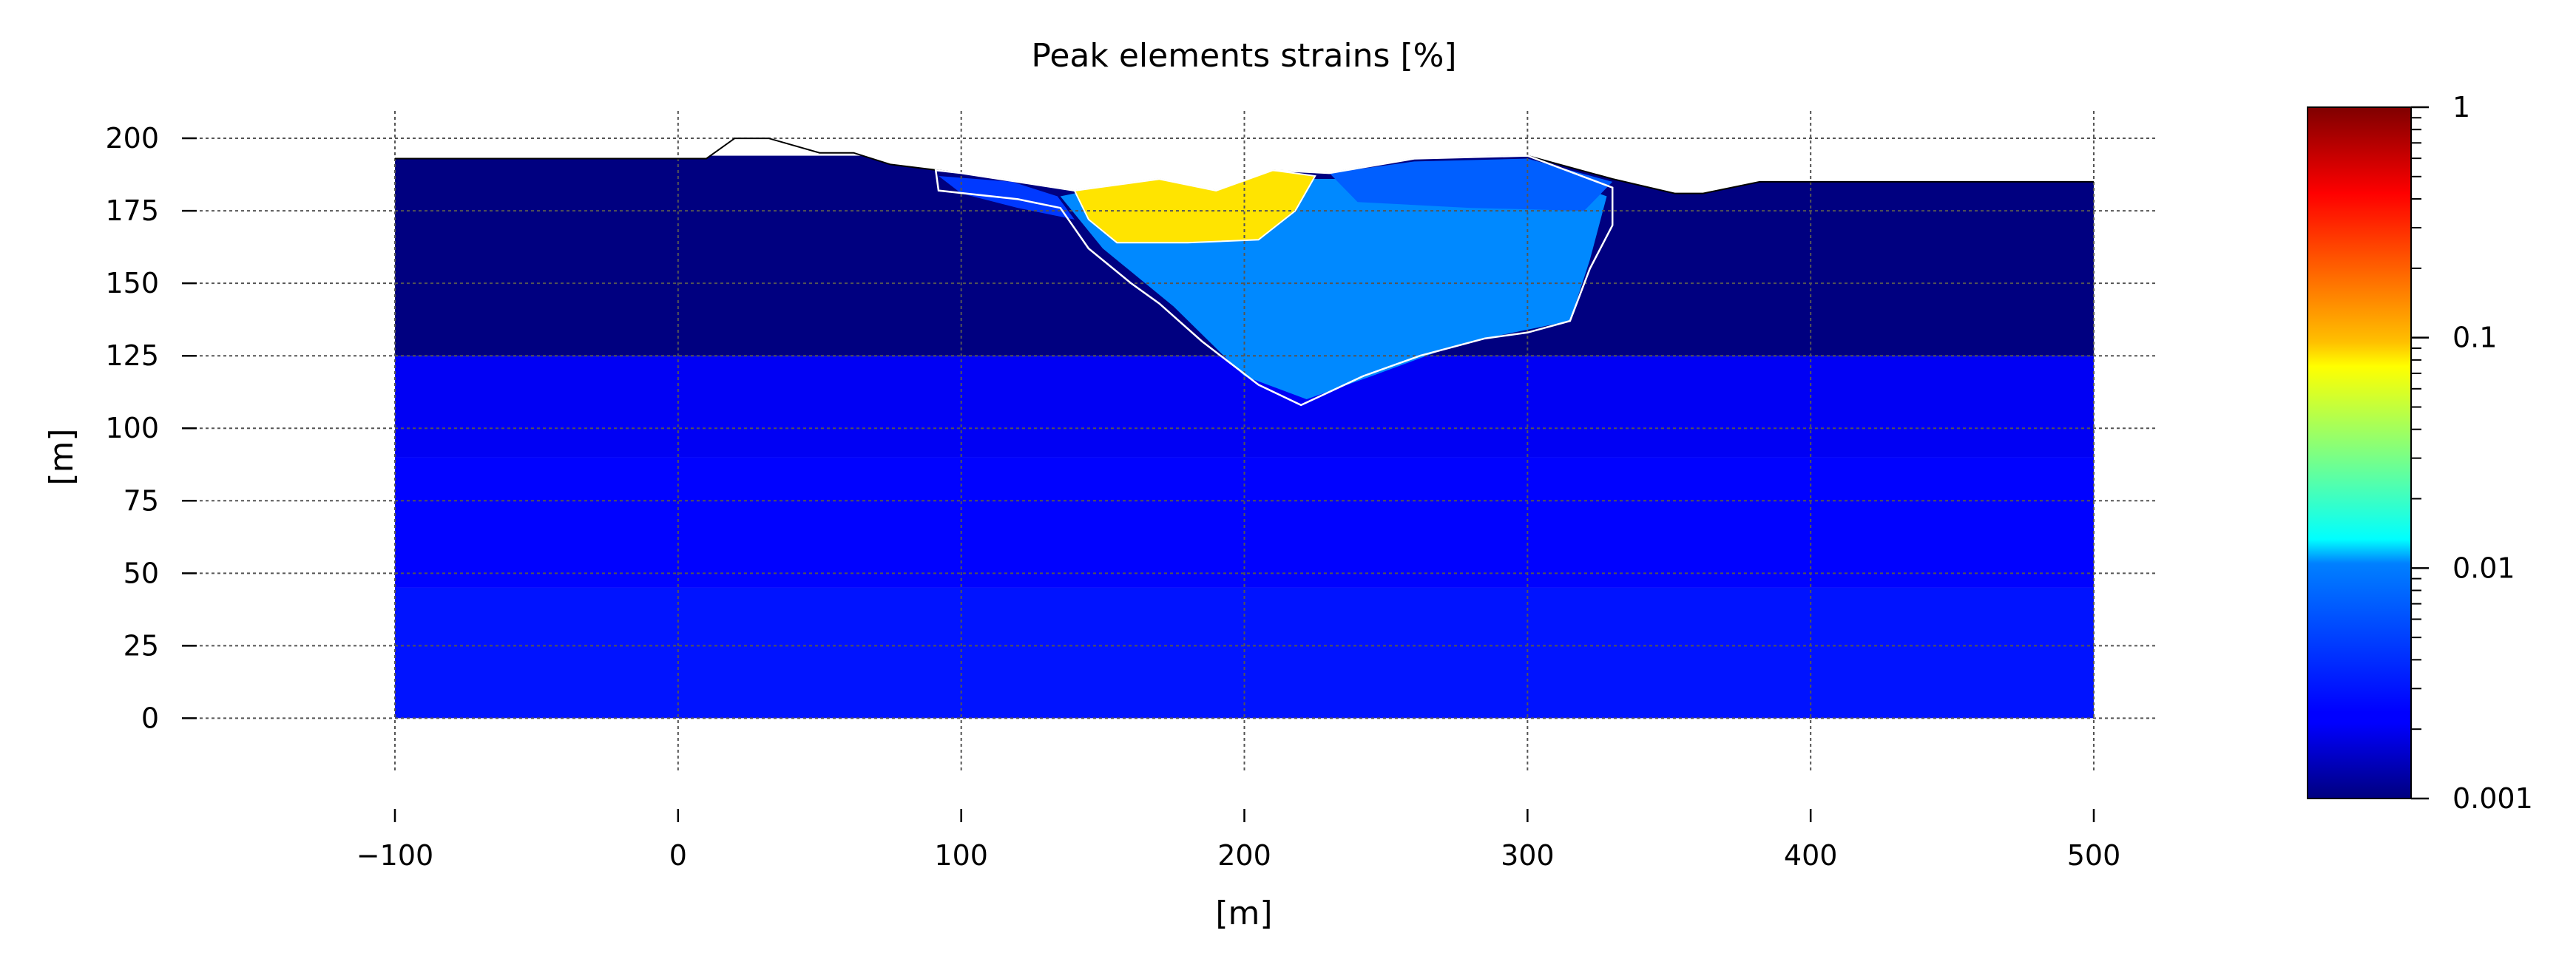 The height and width of the screenshot is (973, 2576). What do you see at coordinates (1243, 913) in the screenshot?
I see `x-axis-label: [m]` at bounding box center [1243, 913].